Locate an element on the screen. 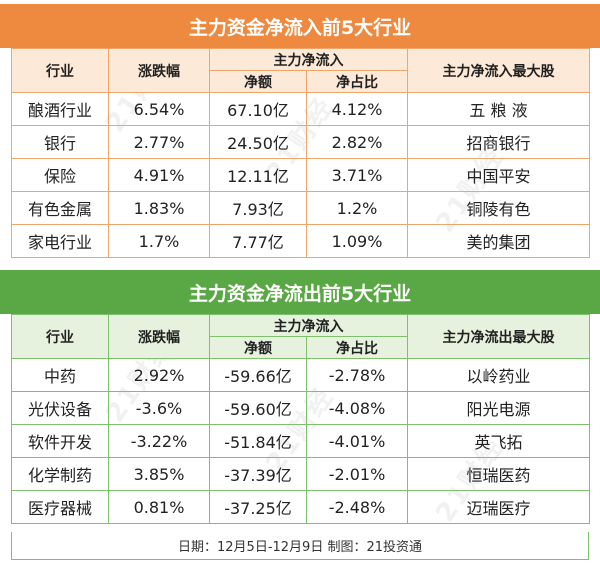  table-row: 光伏设备 -3.6% -59.60亿 -4.08% 阳光电源 is located at coordinates (300, 408).